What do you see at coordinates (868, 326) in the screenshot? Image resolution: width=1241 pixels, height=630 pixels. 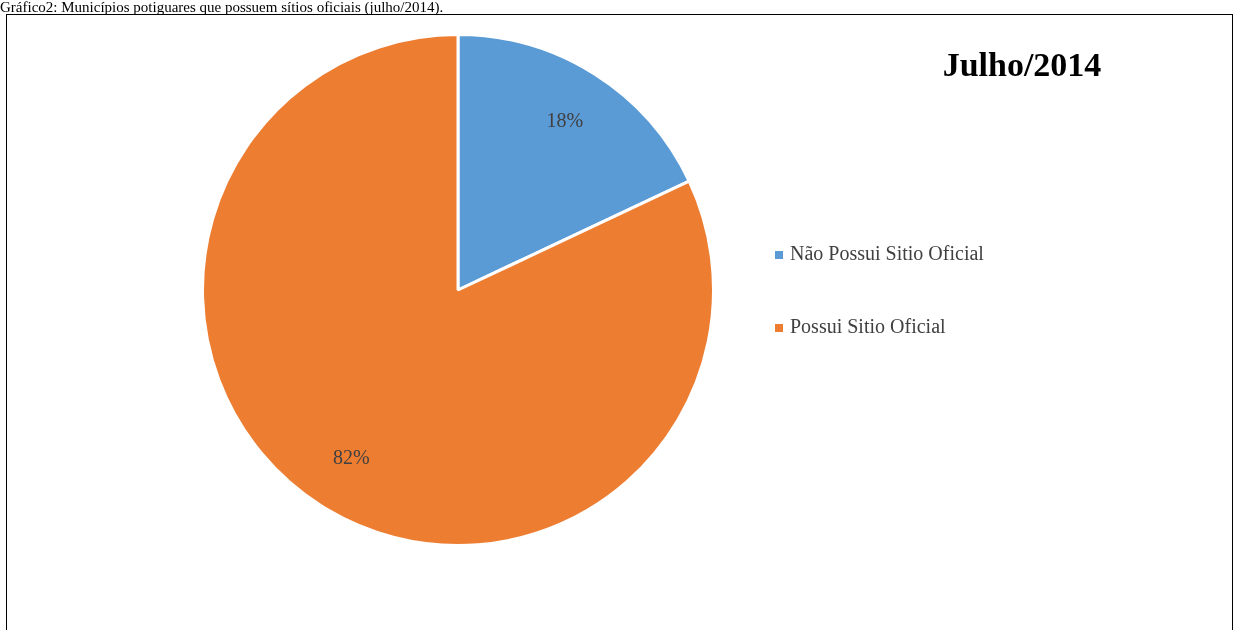 I see `legend-label: Possui Sitio Oficial` at bounding box center [868, 326].